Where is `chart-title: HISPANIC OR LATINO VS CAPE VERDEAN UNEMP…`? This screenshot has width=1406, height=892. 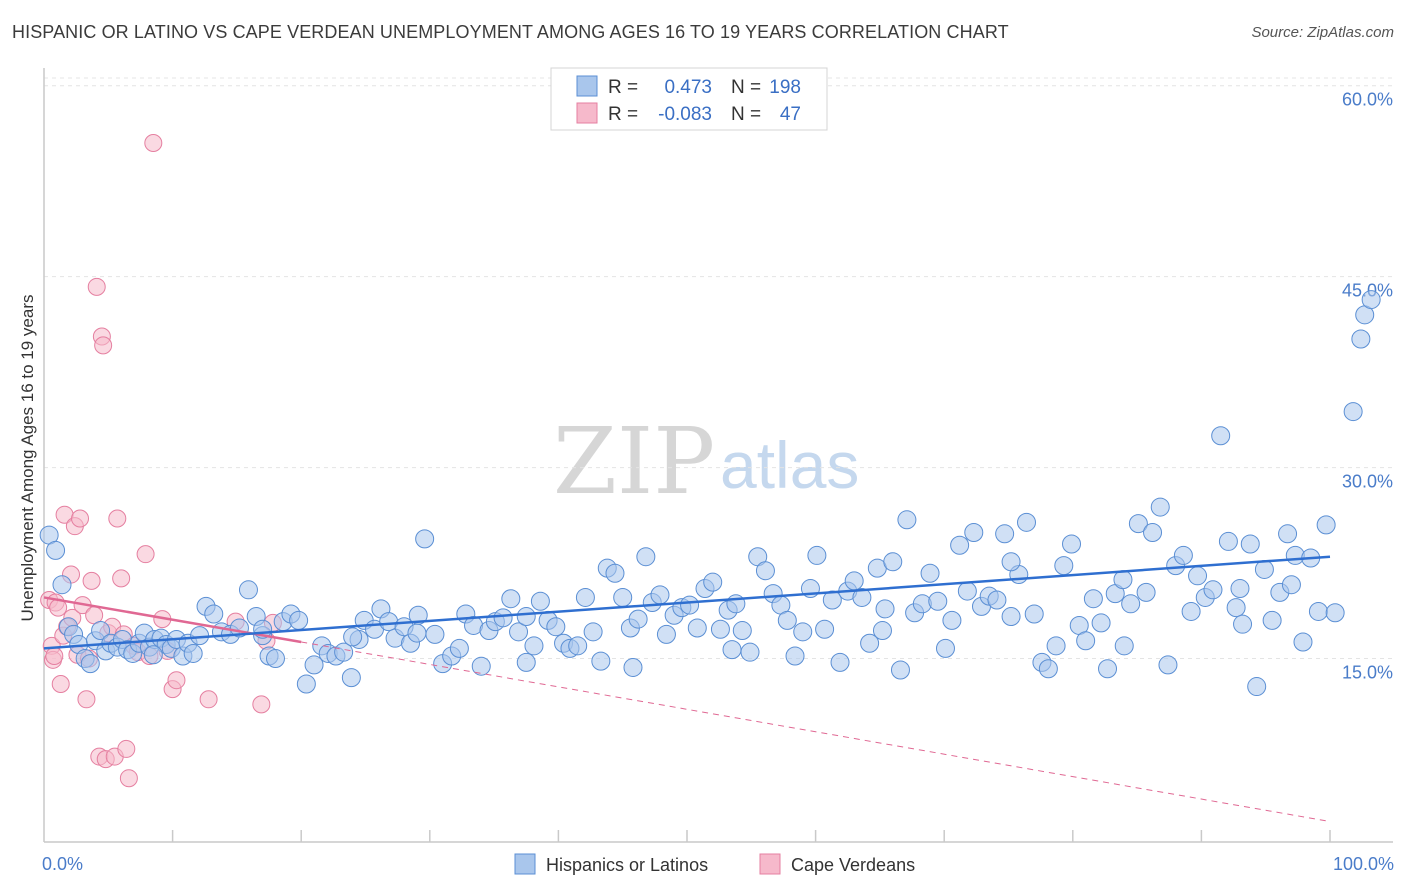 chart-title: HISPANIC OR LATINO VS CAPE VERDEAN UNEMP… is located at coordinates (510, 32).